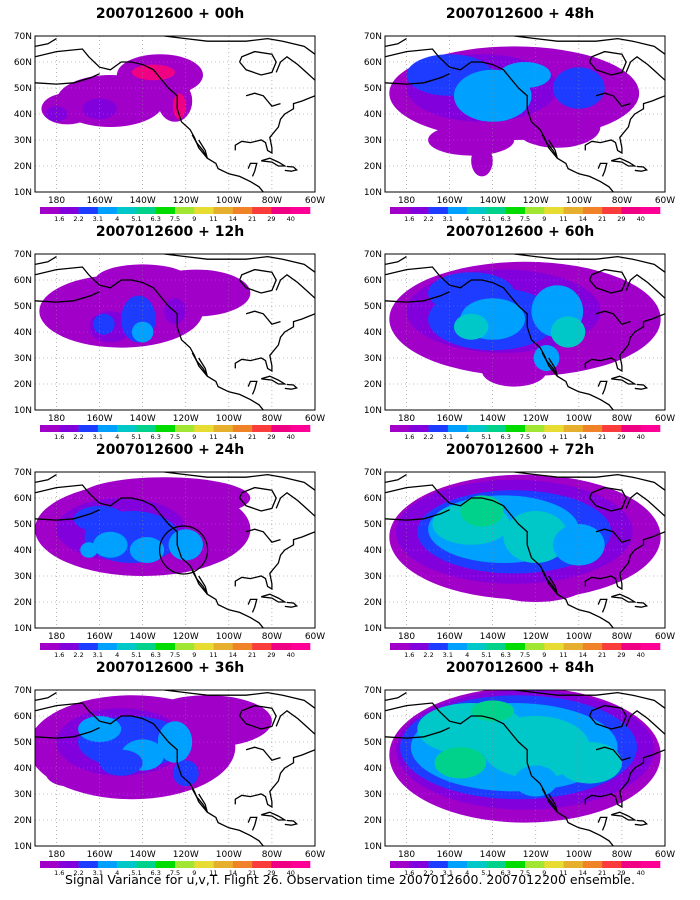  Describe the element at coordinates (665, 419) in the screenshot. I see `lon-tick-label: 60W` at that location.